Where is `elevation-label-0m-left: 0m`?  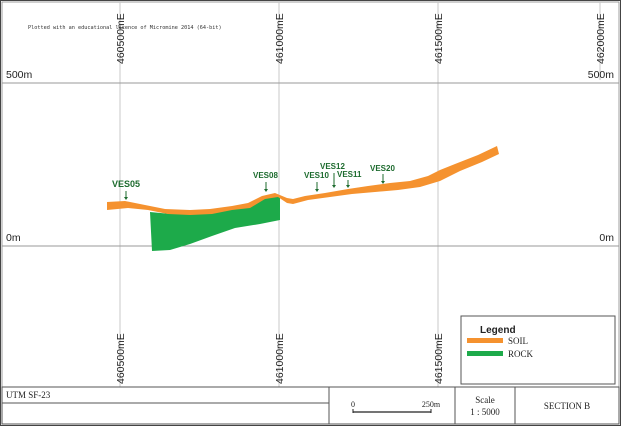 elevation-label-0m-left: 0m is located at coordinates (13, 238).